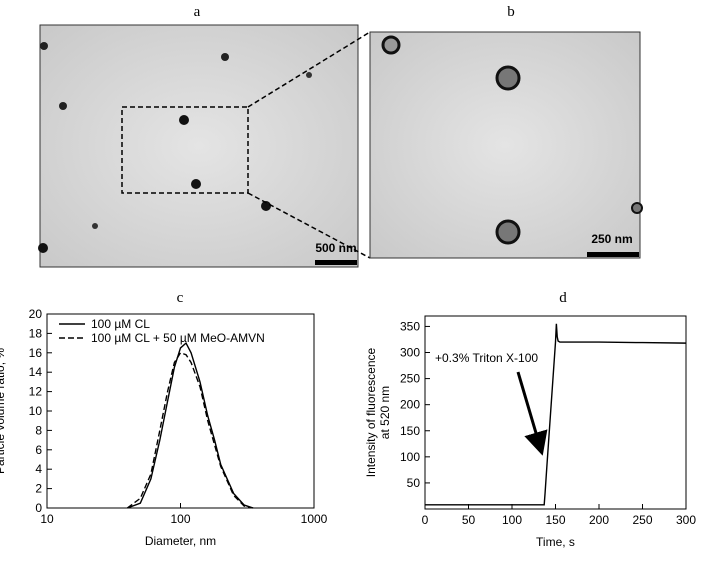 This screenshot has width=702, height=562. Describe the element at coordinates (611, 239) in the screenshot. I see `scale-label: 250 nm` at that location.